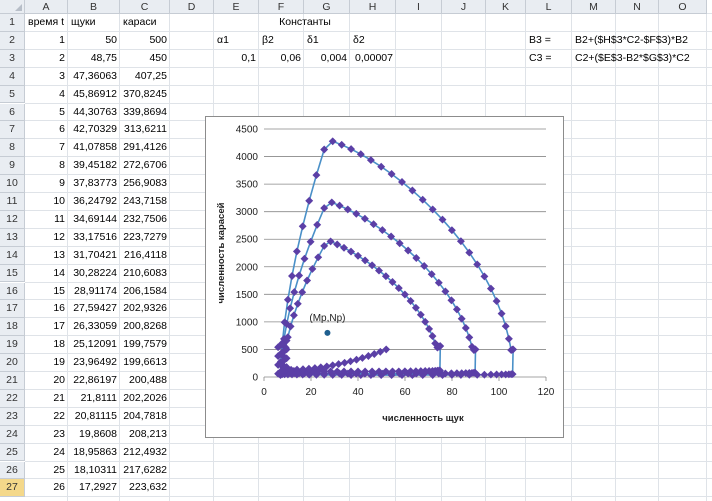 The image size is (712, 501). Describe the element at coordinates (59, 290) in the screenshot. I see `cell-time: 15` at that location.